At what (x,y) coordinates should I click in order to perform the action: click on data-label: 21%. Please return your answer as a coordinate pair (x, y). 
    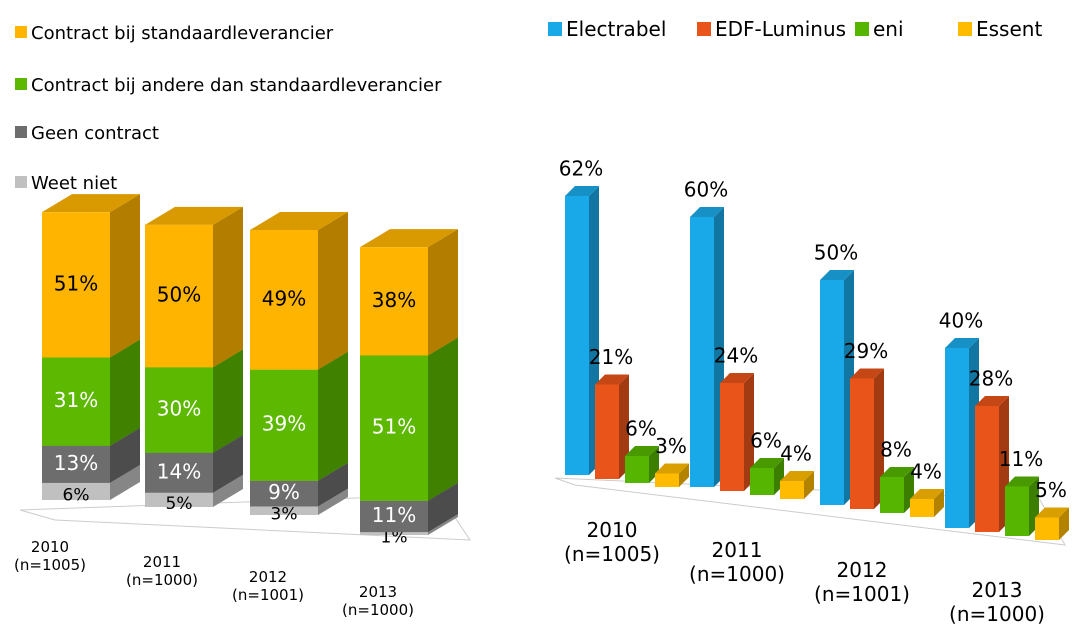
    Looking at the image, I should click on (611, 357).